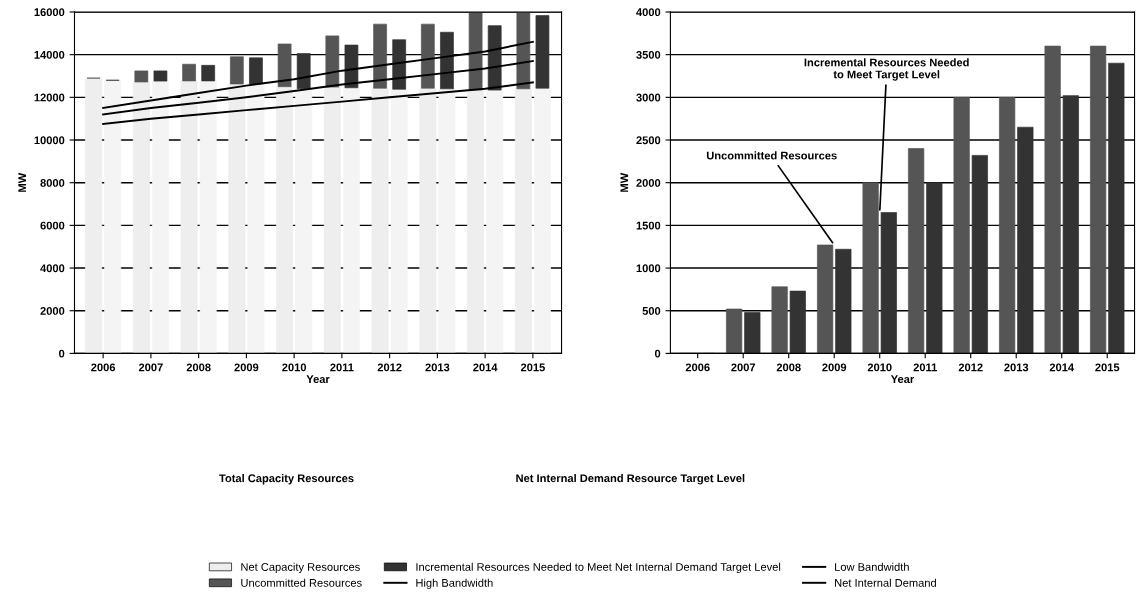 The width and height of the screenshot is (1146, 599). What do you see at coordinates (49, 54) in the screenshot?
I see `y-tick-label: 14000` at bounding box center [49, 54].